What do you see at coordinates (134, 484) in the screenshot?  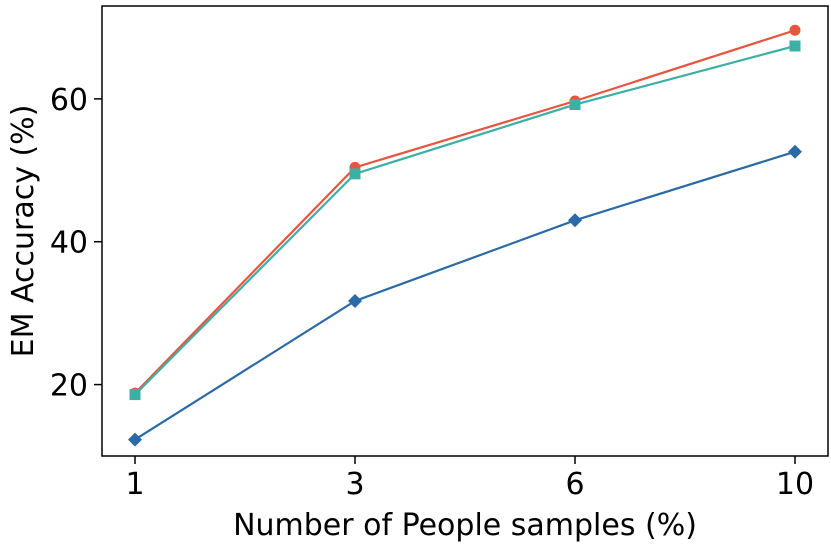 I see `x-tick-label: 1` at bounding box center [134, 484].